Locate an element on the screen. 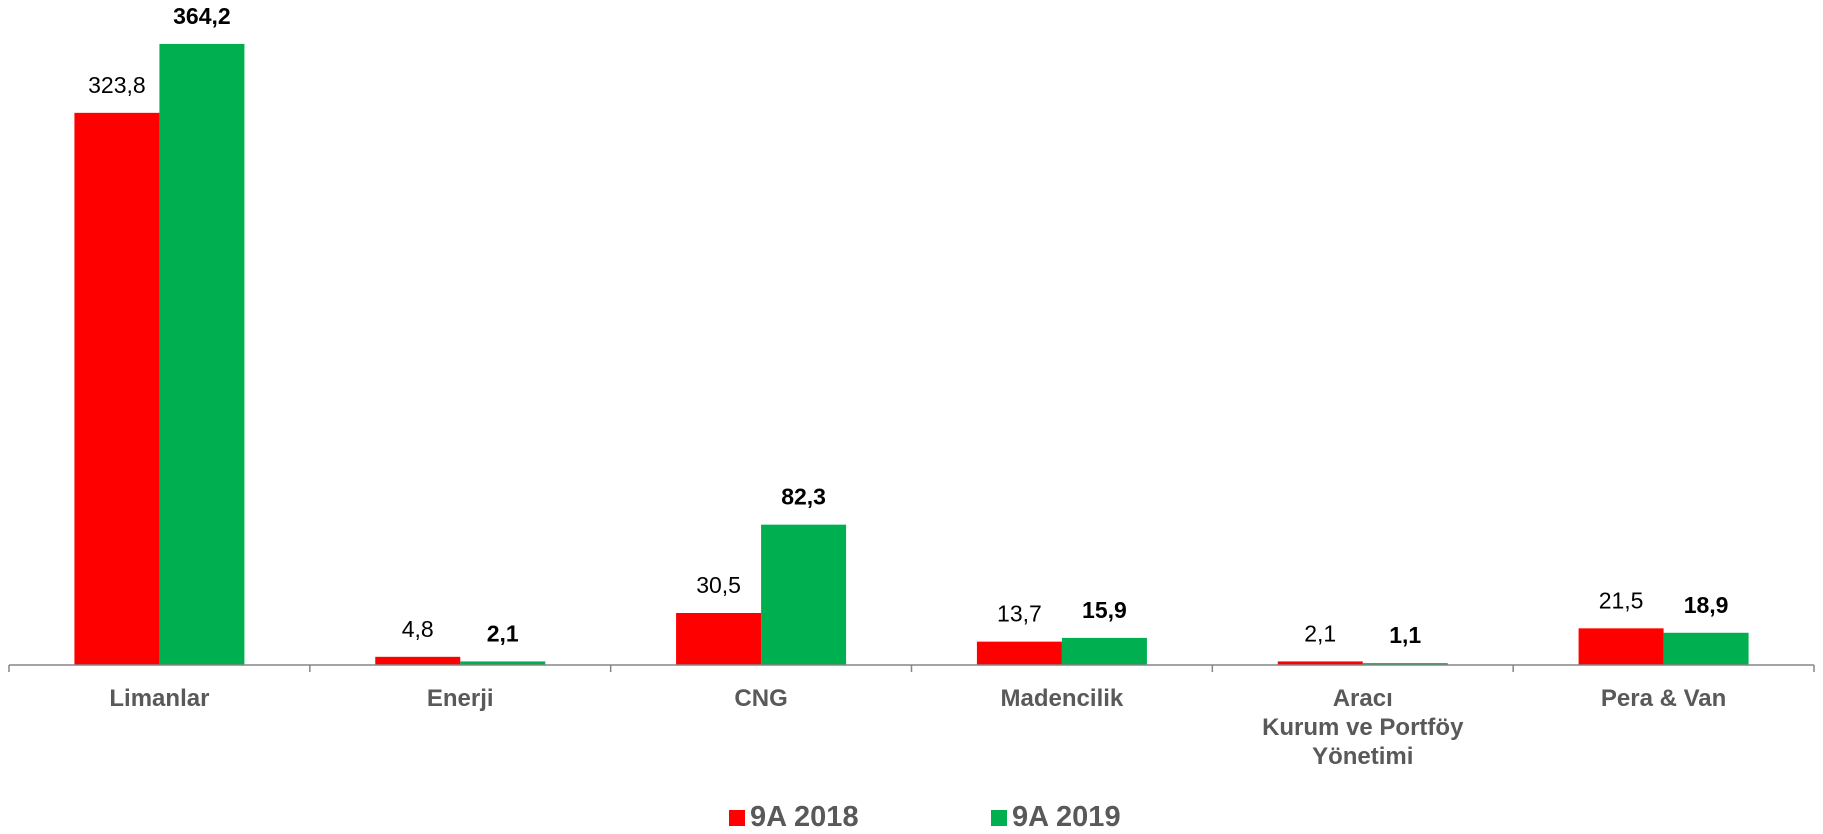  data-label: 1,1 is located at coordinates (1405, 635).